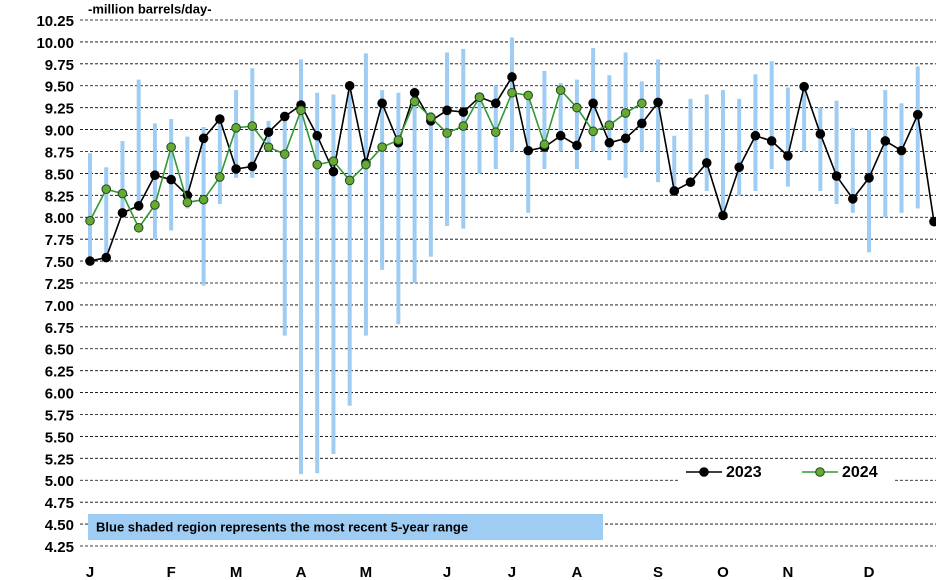 Image resolution: width=936 pixels, height=580 pixels. I want to click on y-tick-label: 8.25, so click(59, 196).